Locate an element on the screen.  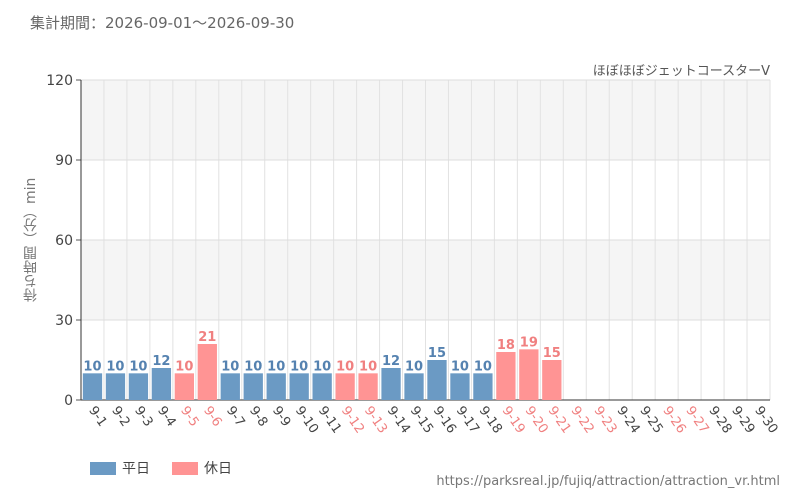
legend-item-weekday: 平日 is located at coordinates (120, 468).